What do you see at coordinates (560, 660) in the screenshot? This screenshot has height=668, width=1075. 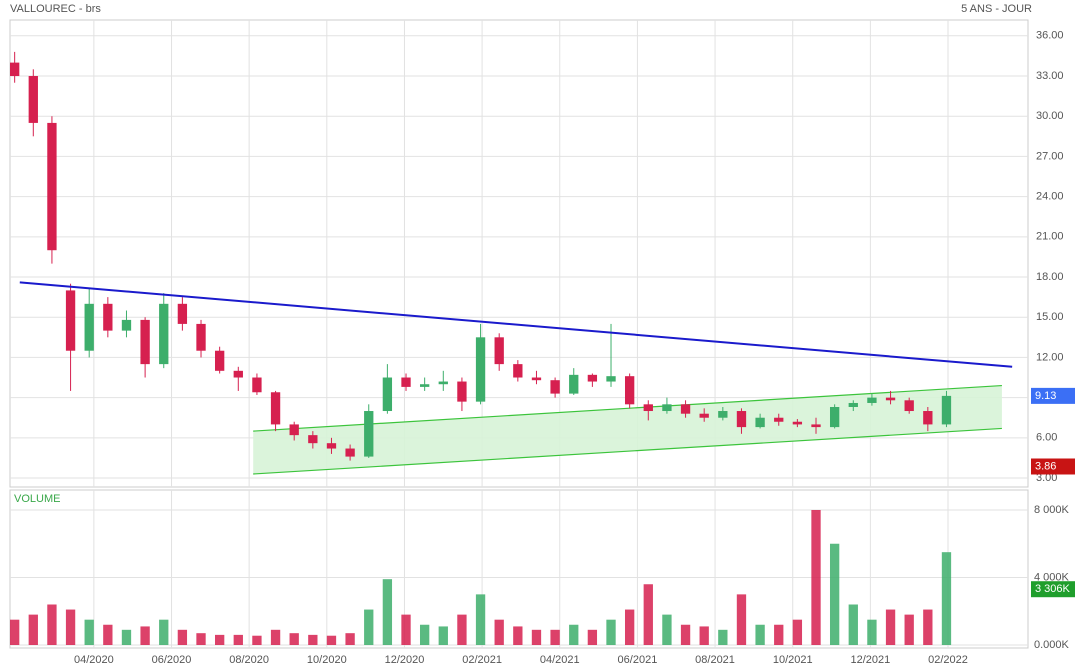 I see `x-tick-label: 04/2021` at bounding box center [560, 660].